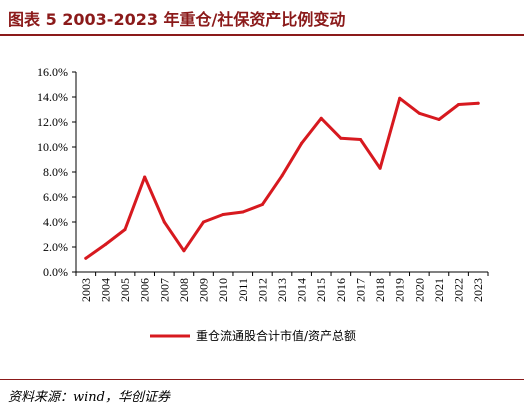  What do you see at coordinates (55, 222) in the screenshot?
I see `y-tick-label: 4.0%` at bounding box center [55, 222].